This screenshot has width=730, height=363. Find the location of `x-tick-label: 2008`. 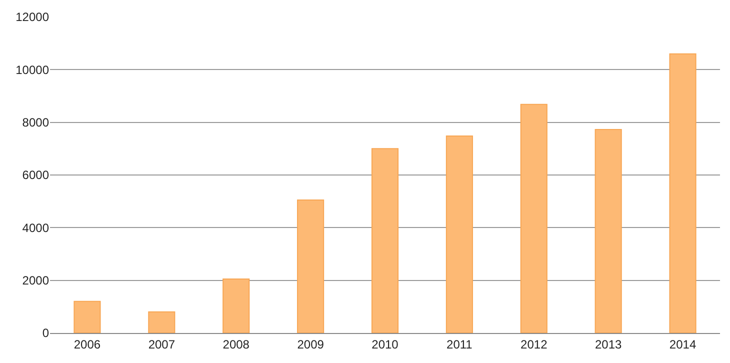

x-tick-label: 2008 is located at coordinates (236, 344).